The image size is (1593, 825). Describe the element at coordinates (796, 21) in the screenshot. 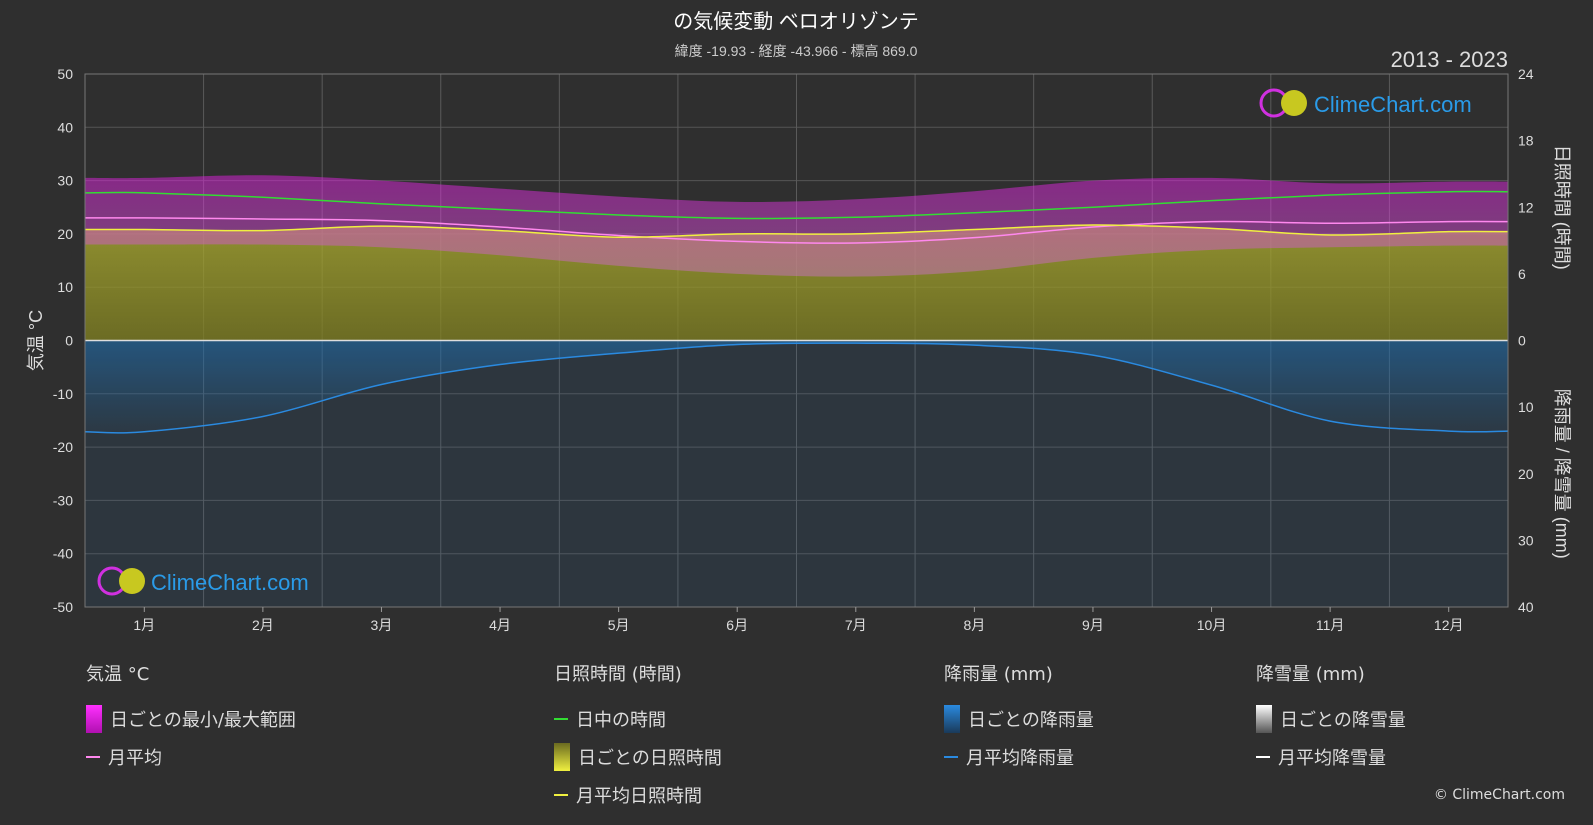

I see `chart-title: の気候変動 ベロオリゾンテ` at that location.